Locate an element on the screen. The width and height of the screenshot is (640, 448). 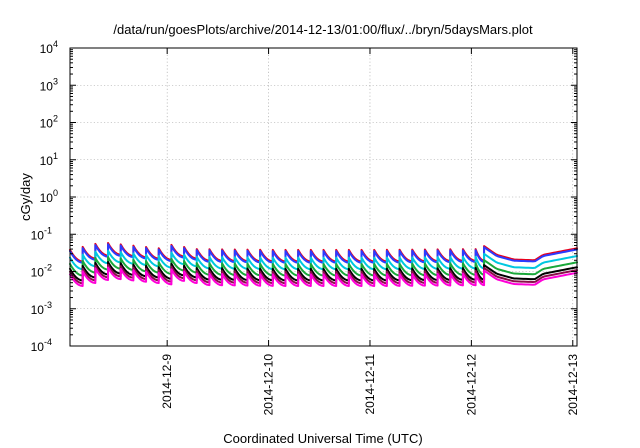
y-axis-label: cGy/day is located at coordinates (25, 197).